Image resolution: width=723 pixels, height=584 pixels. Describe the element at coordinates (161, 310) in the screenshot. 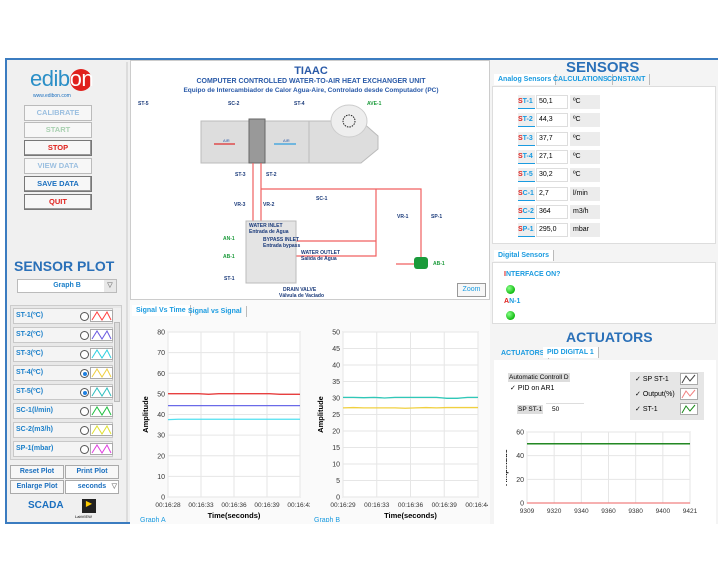

I see `tab-signal-vs-time: Signal Vs Time` at that location.